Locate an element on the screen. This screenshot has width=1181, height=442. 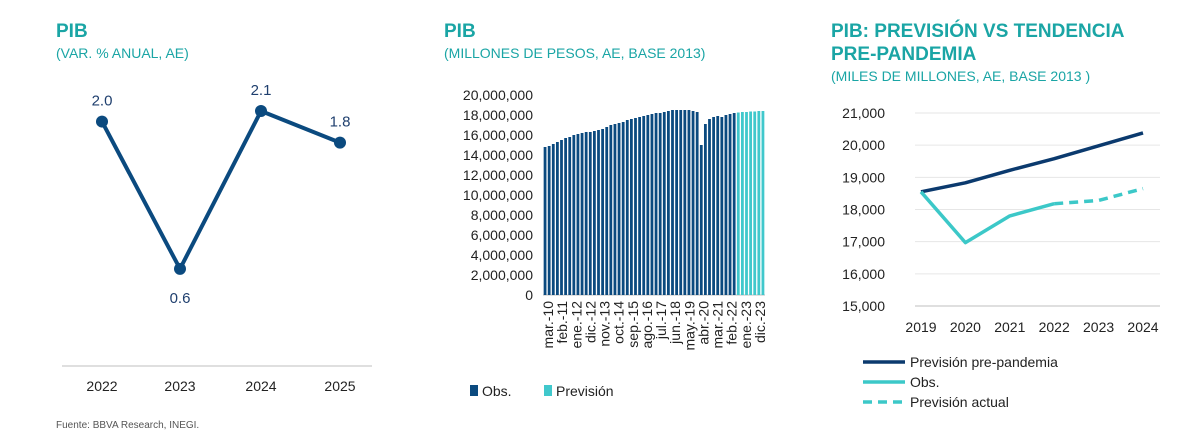
y-tick-label: 2,000,000 is located at coordinates (502, 275).